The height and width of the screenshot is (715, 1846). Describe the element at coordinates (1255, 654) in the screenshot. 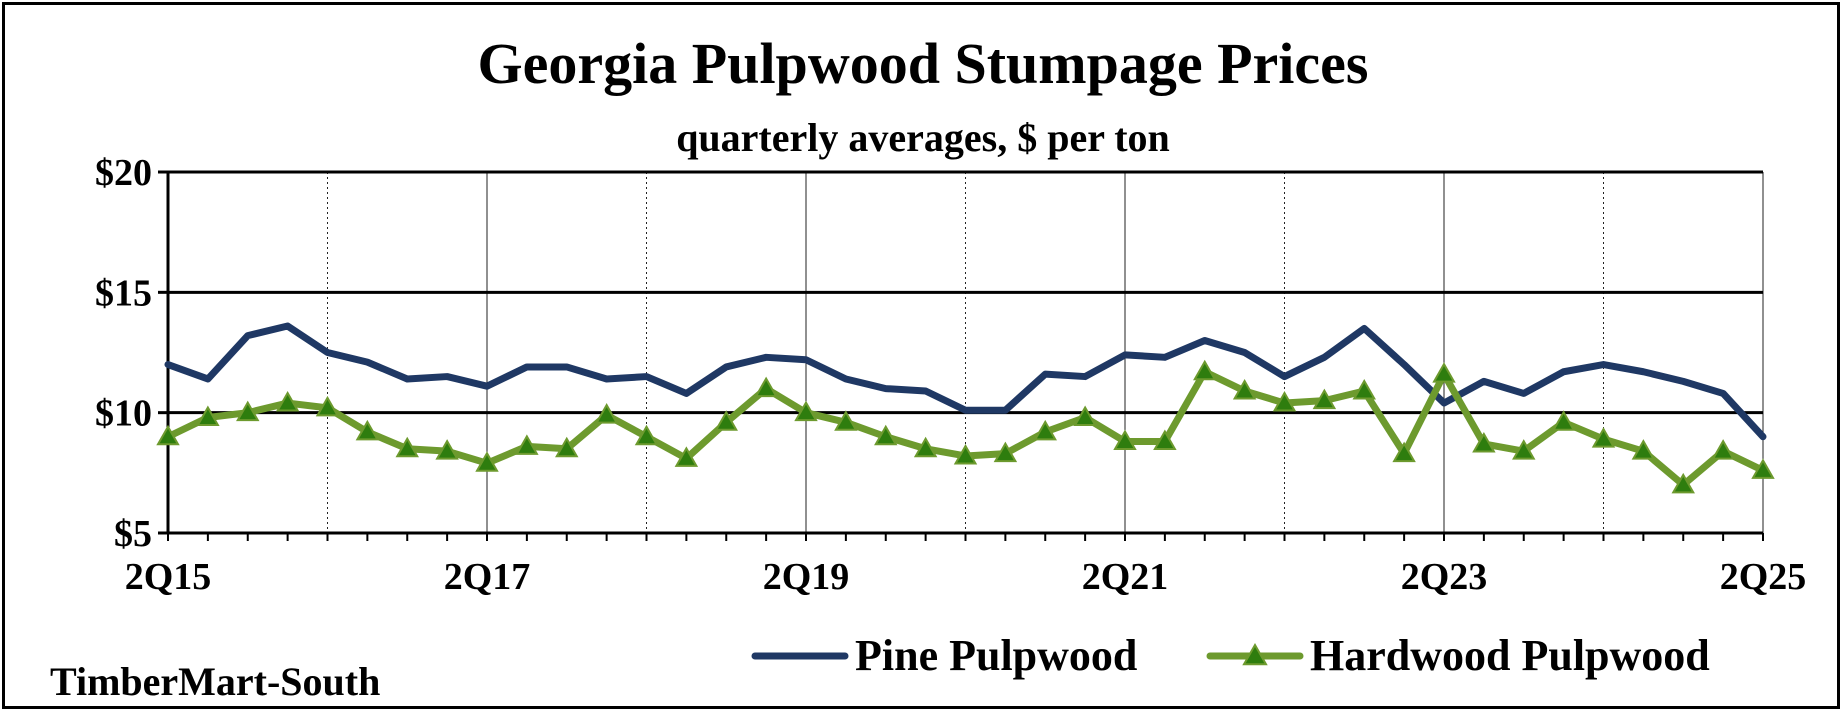

I see `legend-marker-hardwood` at that location.